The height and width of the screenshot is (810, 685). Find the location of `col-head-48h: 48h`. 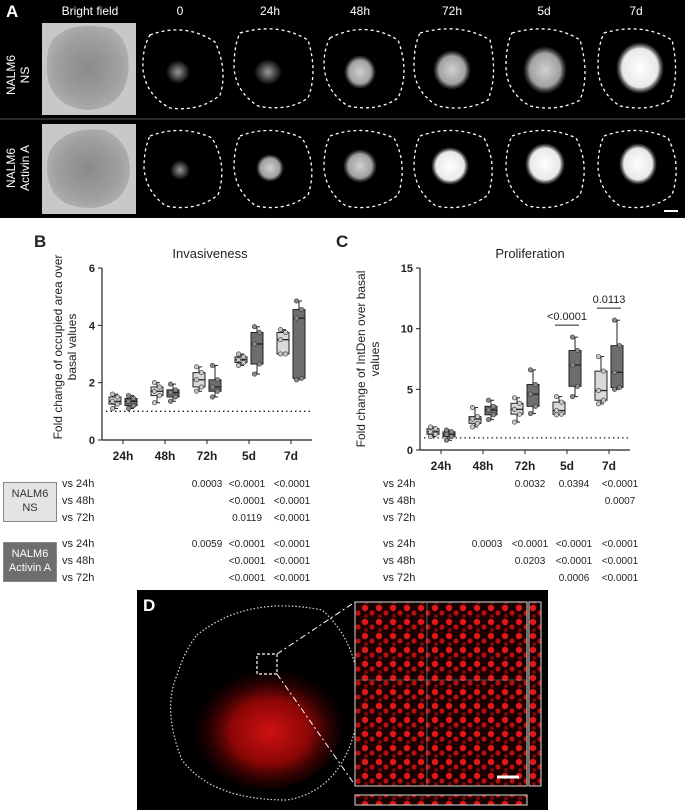

col-head-48h: 48h is located at coordinates (360, 11).